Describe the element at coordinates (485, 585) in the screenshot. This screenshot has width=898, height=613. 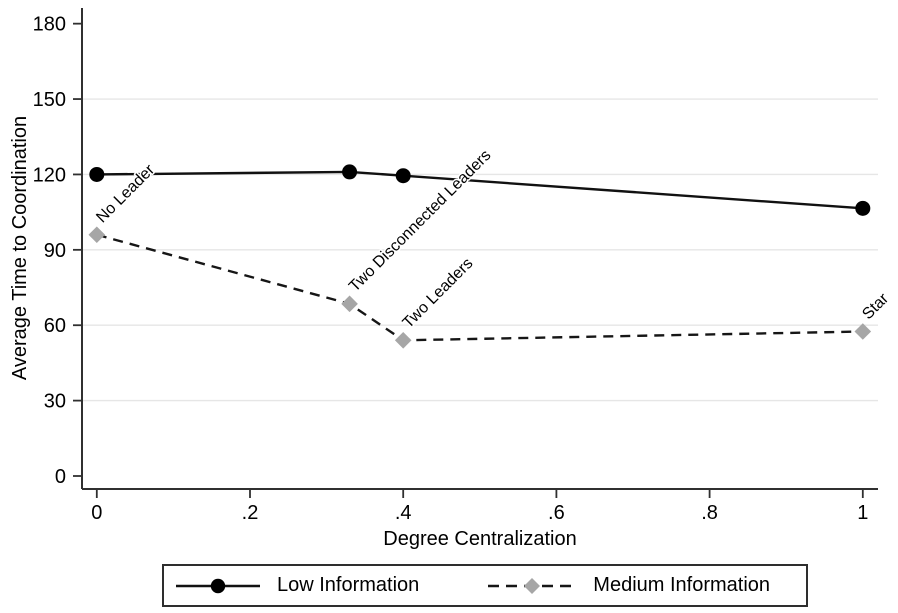
I see `chart-legend: Low Information Medium Information` at that location.